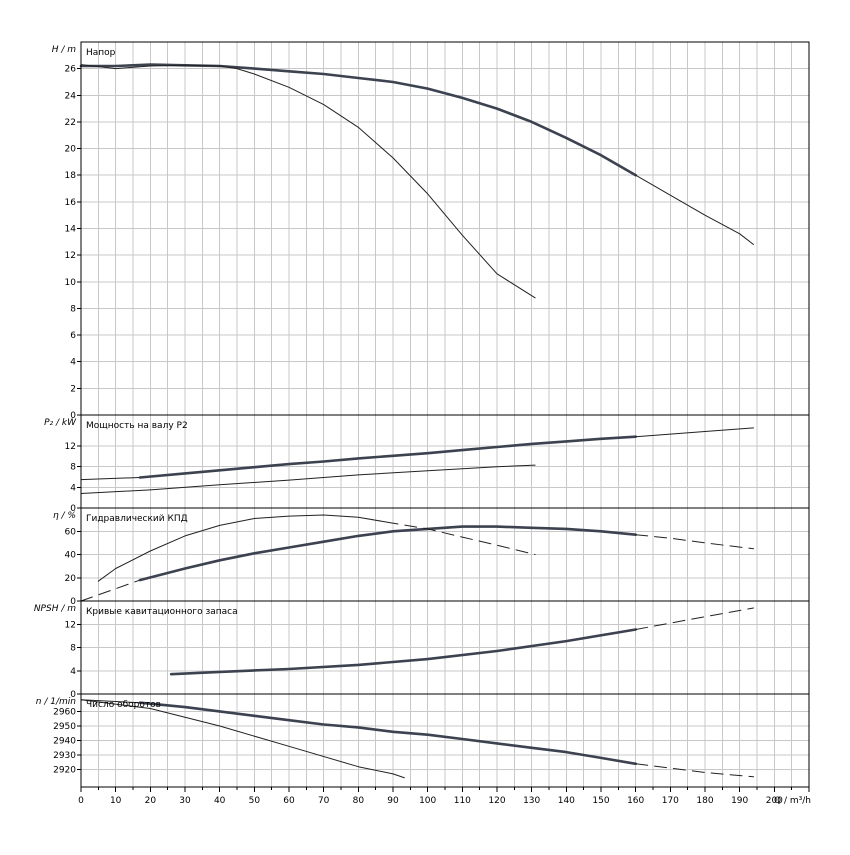  I want to click on x-axis-label: Q / m³/h, so click(792, 801).